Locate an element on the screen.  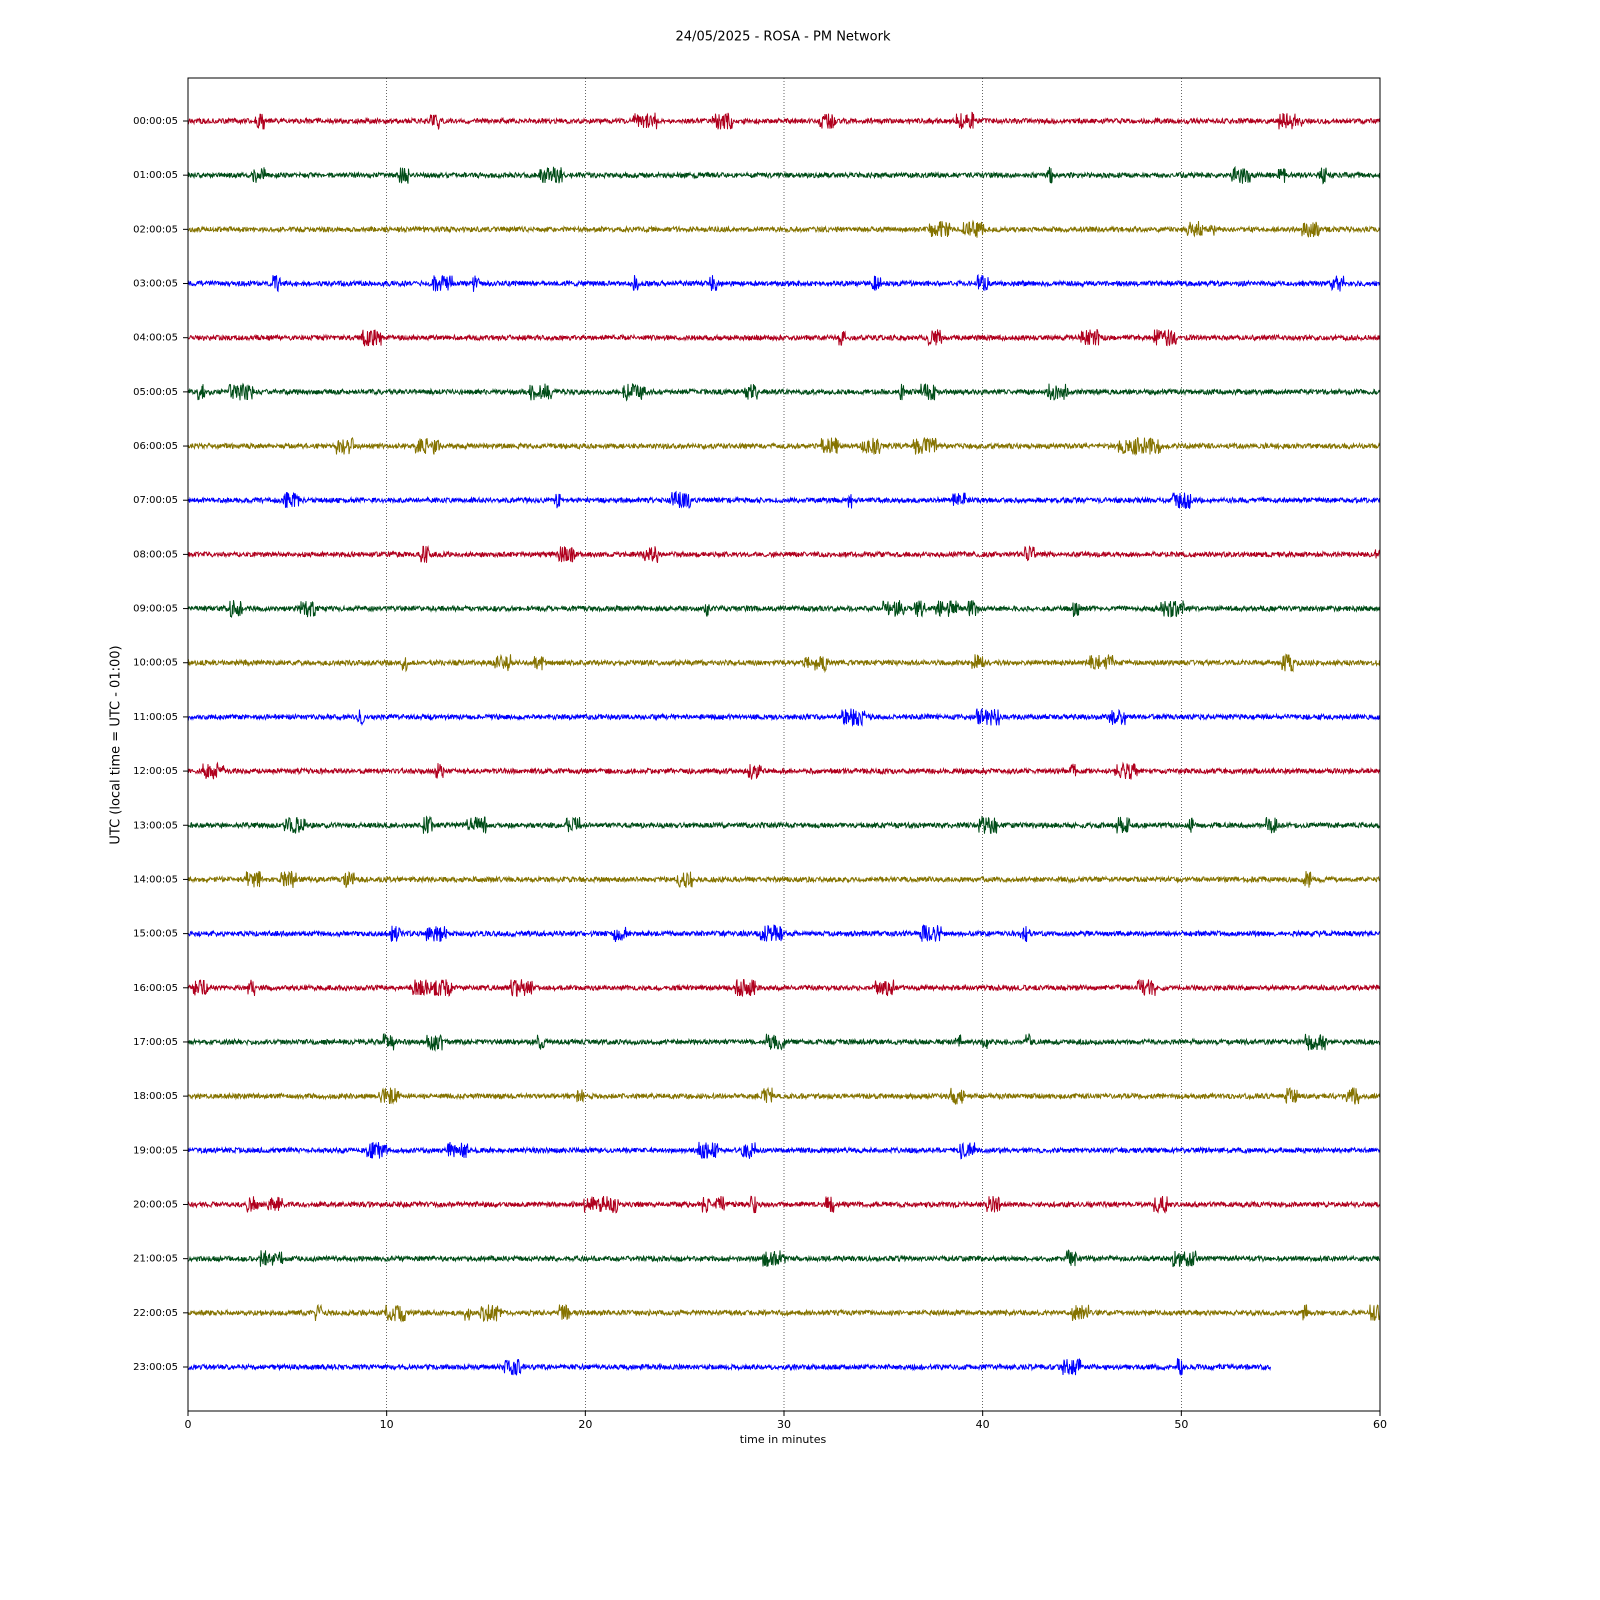
y-tick-label: 00:00:05 is located at coordinates (155, 121).